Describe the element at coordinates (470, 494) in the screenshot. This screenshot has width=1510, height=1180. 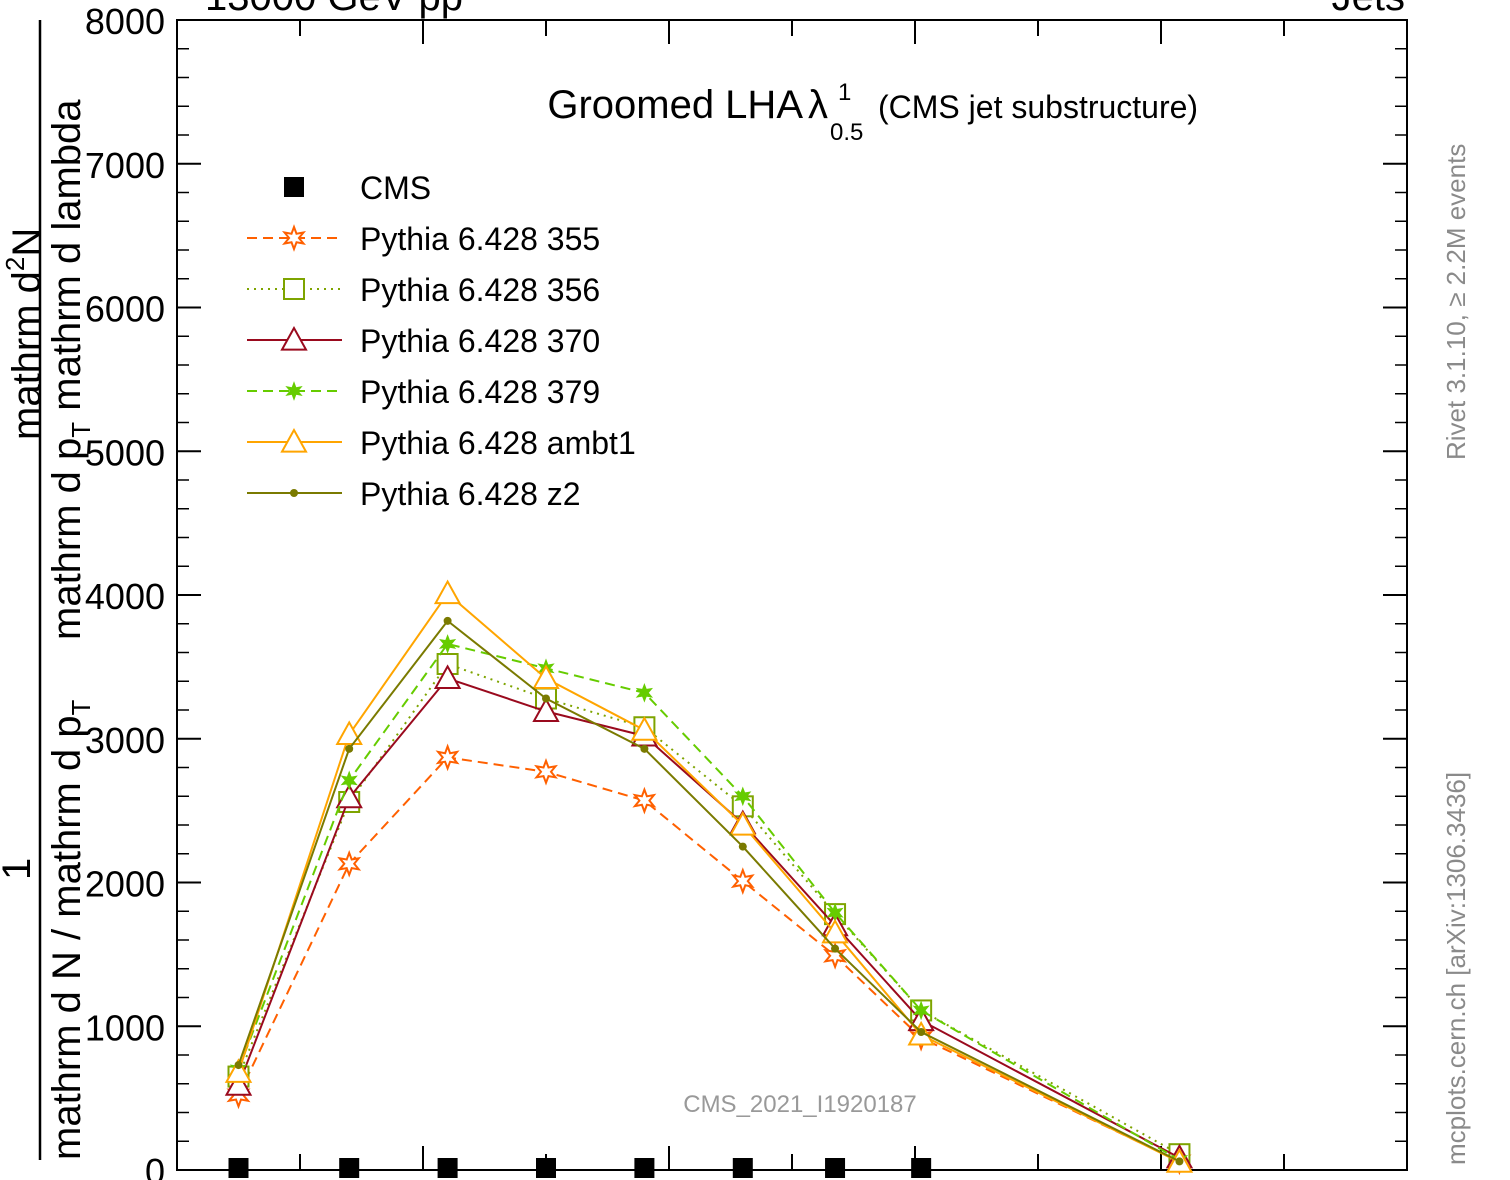
I see `legend-label: Pythia 6.428 z2` at that location.